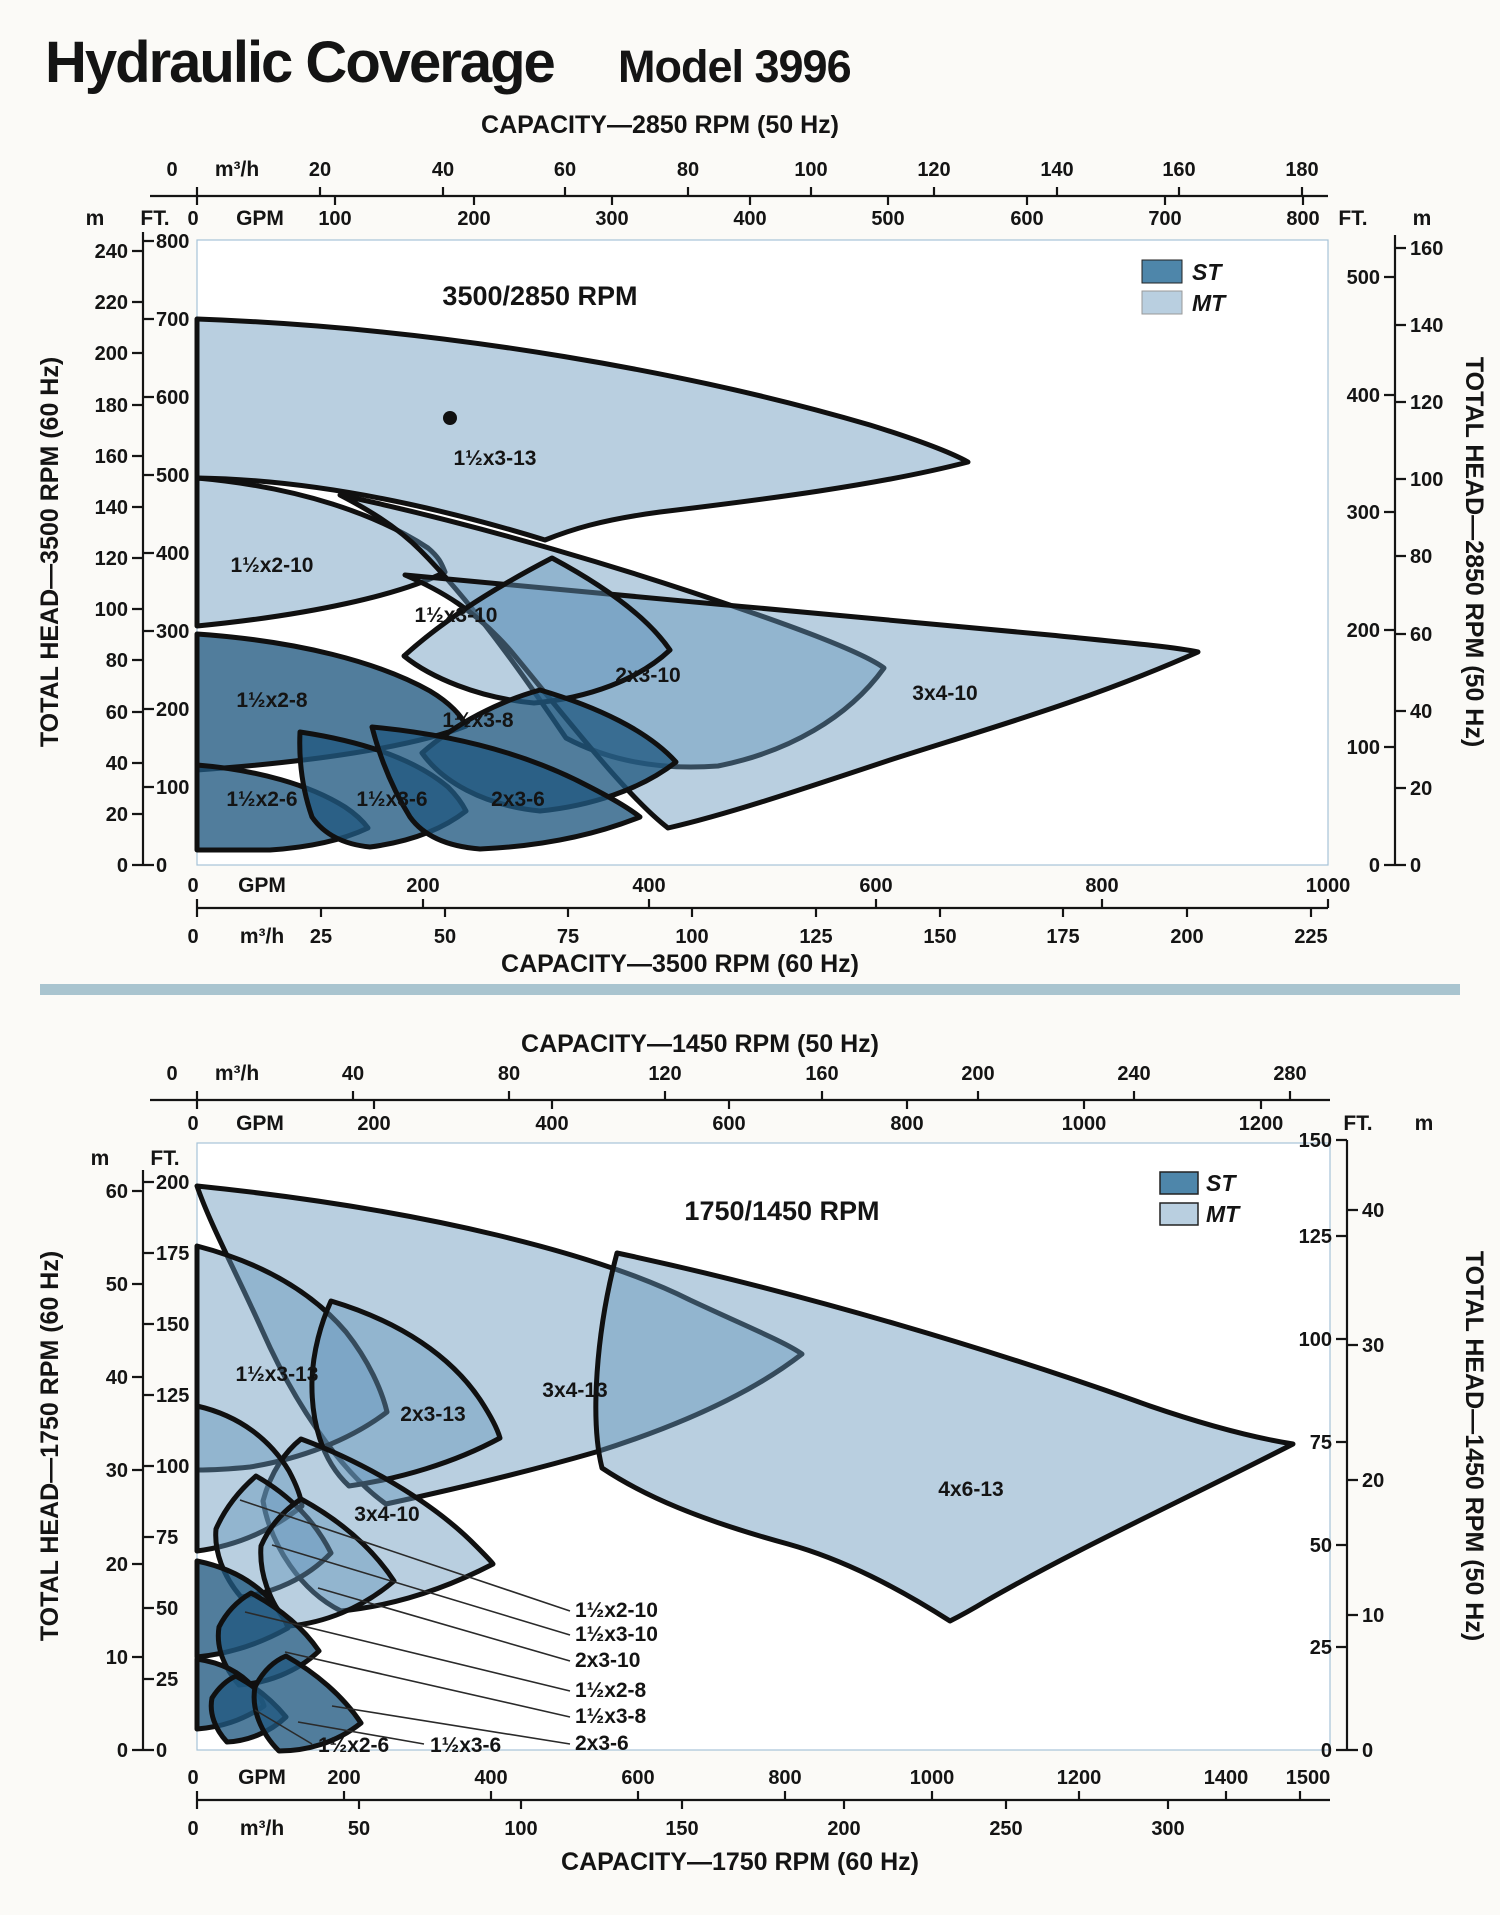 Image resolution: width=1500 pixels, height=1915 pixels. What do you see at coordinates (167, 1538) in the screenshot?
I see `tick-label: 75` at bounding box center [167, 1538].